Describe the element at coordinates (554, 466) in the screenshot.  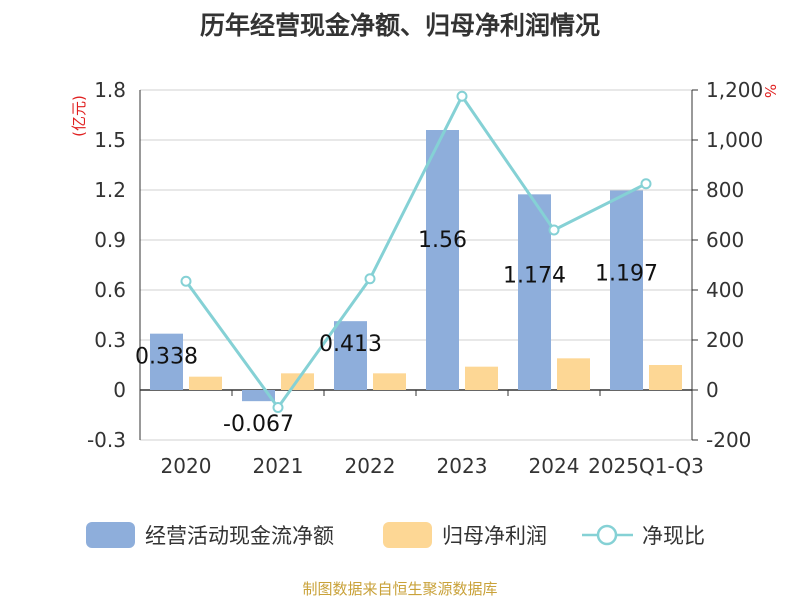
I see `x-tick-label: 2024` at that location.